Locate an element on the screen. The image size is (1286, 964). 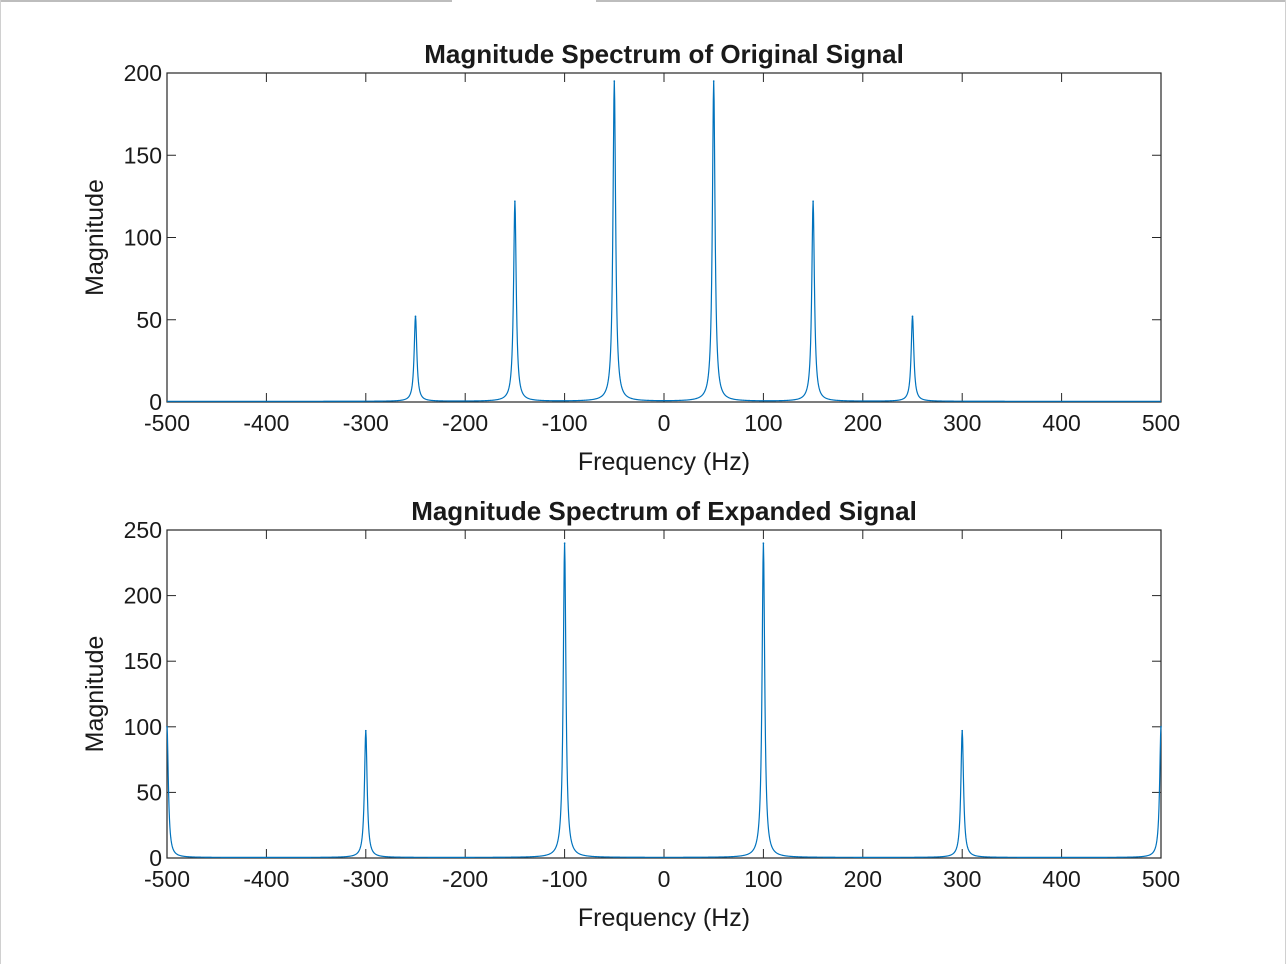
chart-title: Magnitude Spectrum of Original Signal is located at coordinates (664, 54).